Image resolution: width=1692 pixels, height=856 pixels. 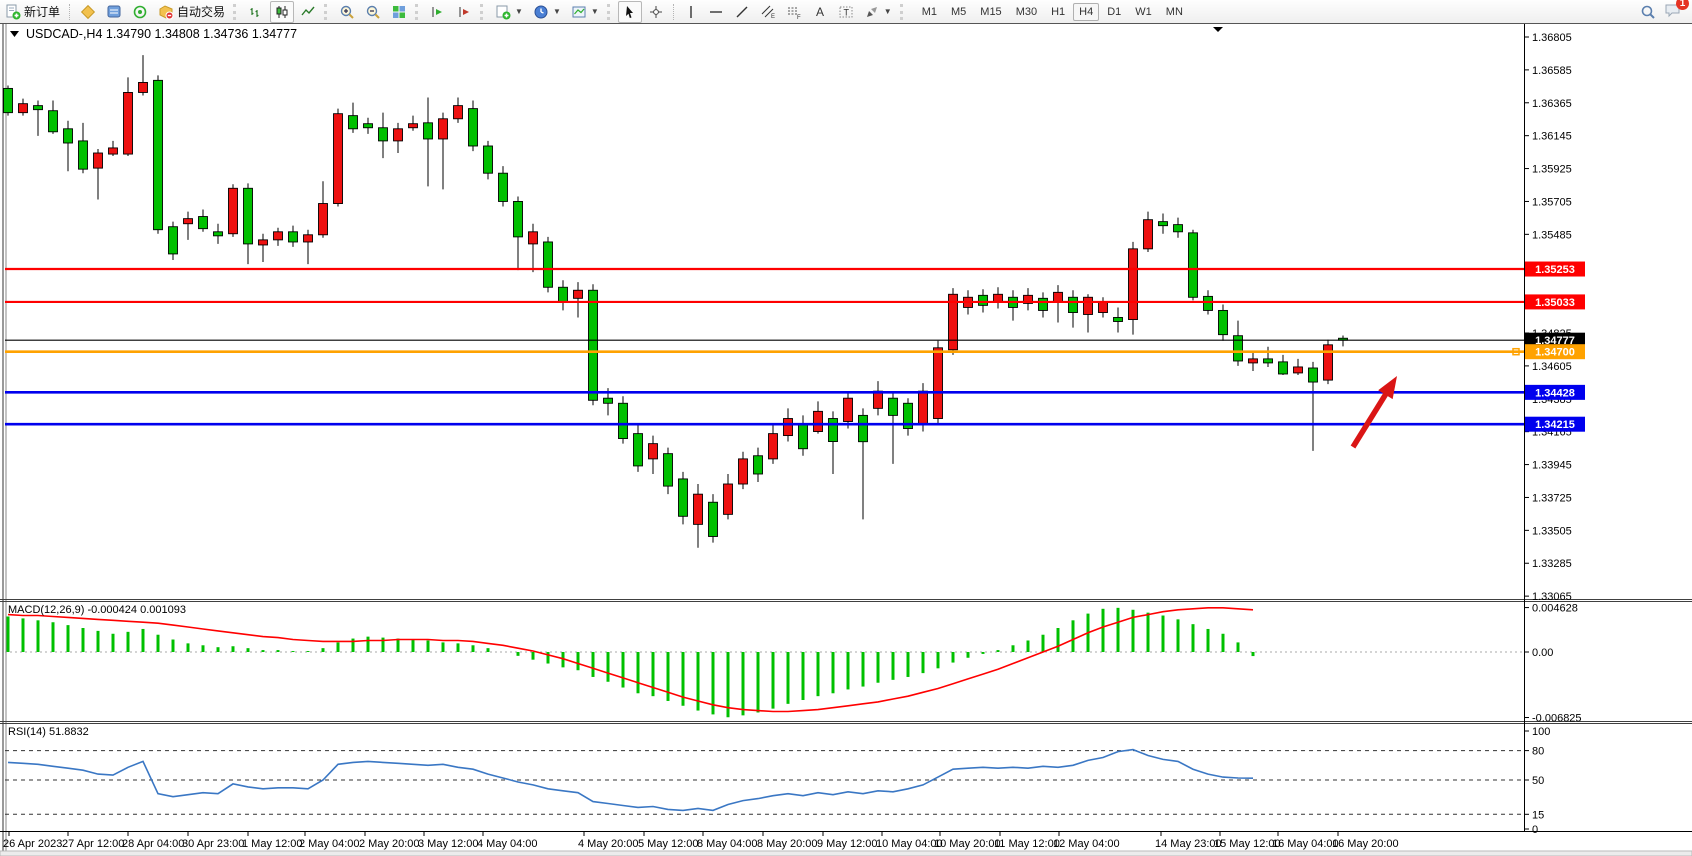 I want to click on svg-text: 8 May 20:00, so click(x=787, y=844).